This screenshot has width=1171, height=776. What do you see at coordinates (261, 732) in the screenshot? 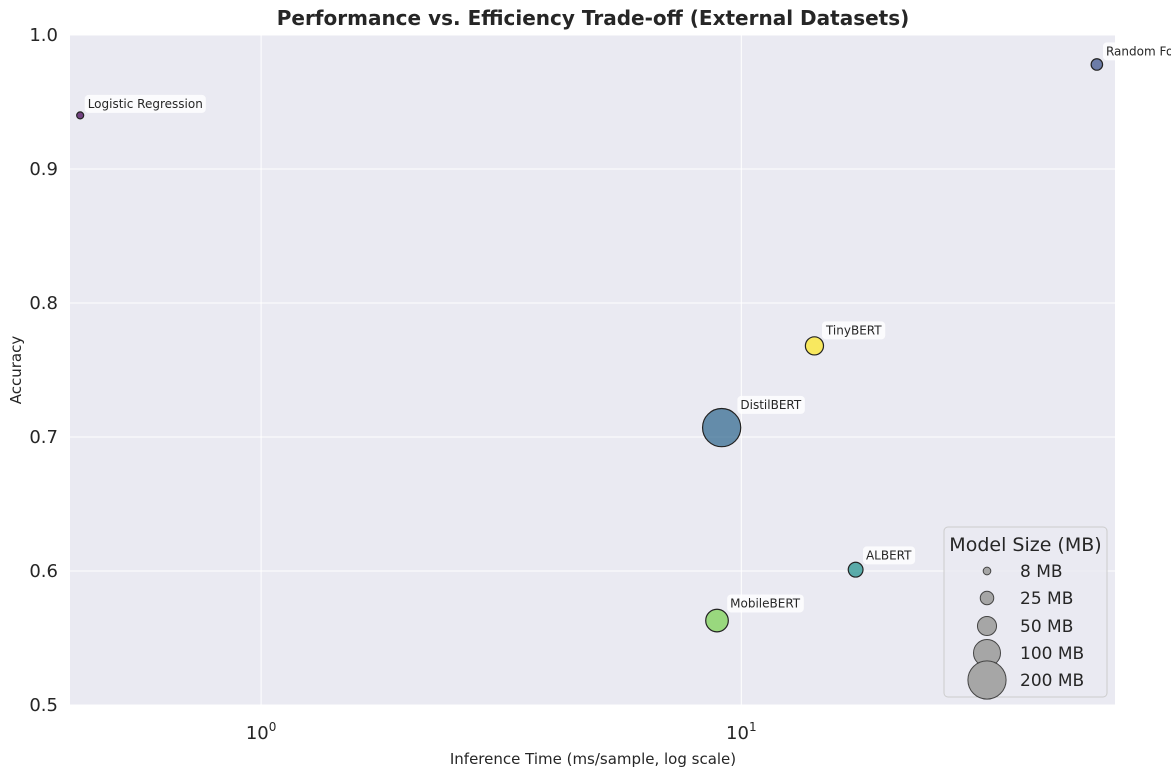
I see `x-tick-label: 10⁰` at bounding box center [261, 732].